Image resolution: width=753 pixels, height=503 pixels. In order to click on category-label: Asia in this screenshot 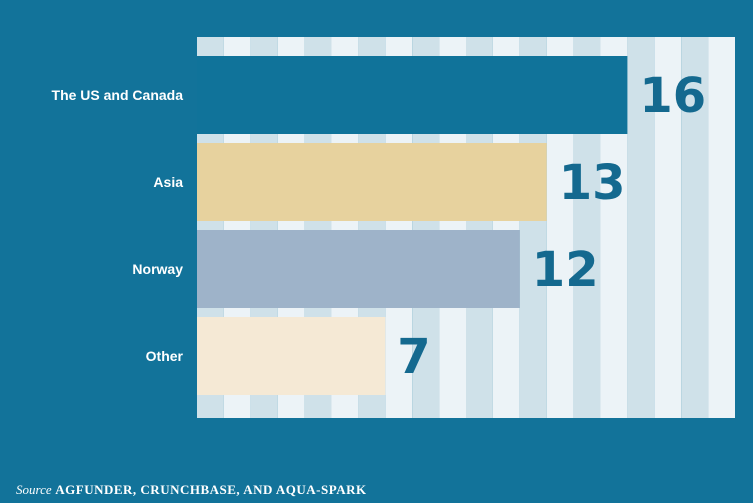, I will do `click(168, 182)`.